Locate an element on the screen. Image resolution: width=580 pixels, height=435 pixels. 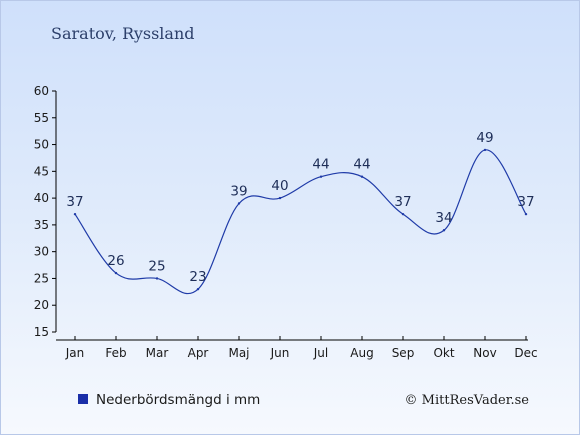
credit-text: © MittResVader.se is located at coordinates (467, 400).